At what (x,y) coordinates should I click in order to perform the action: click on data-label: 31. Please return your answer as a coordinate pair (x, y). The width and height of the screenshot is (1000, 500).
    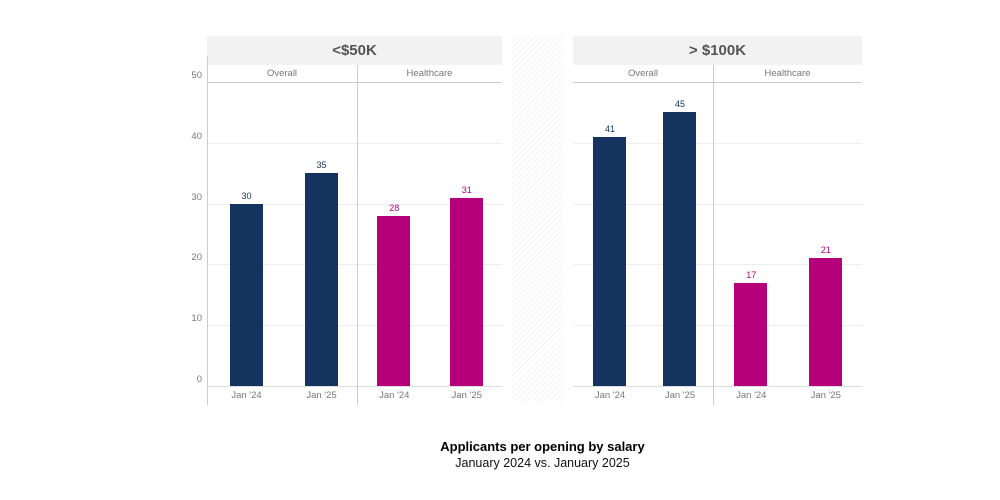
    Looking at the image, I should click on (466, 189).